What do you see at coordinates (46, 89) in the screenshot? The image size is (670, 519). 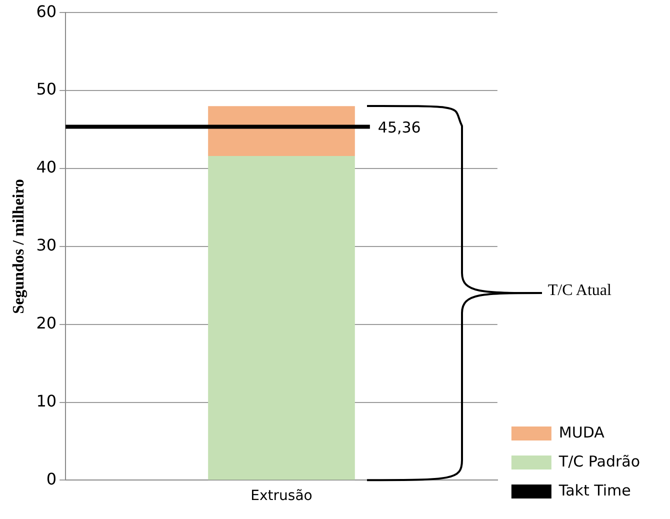 I see `y-tick-label: 50` at bounding box center [46, 89].